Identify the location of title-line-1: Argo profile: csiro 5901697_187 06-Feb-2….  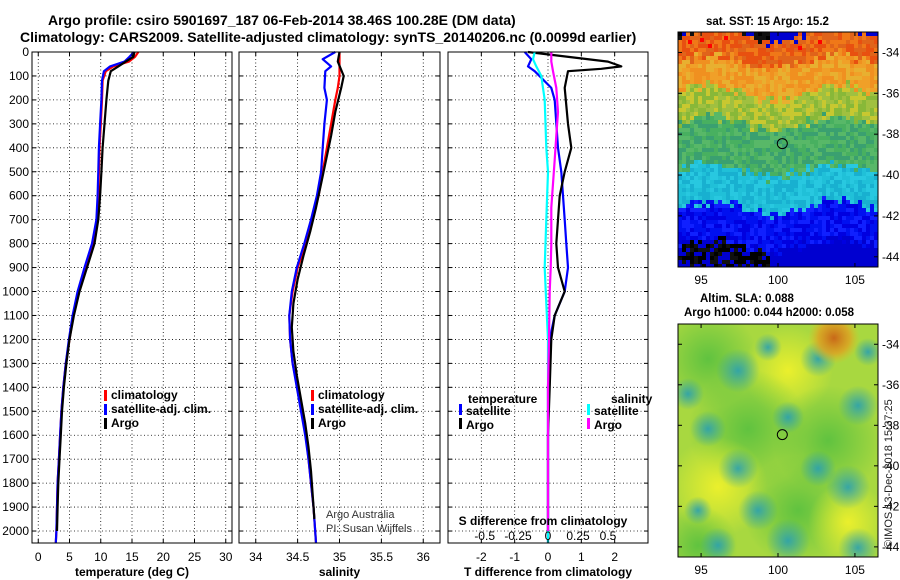
(282, 20).